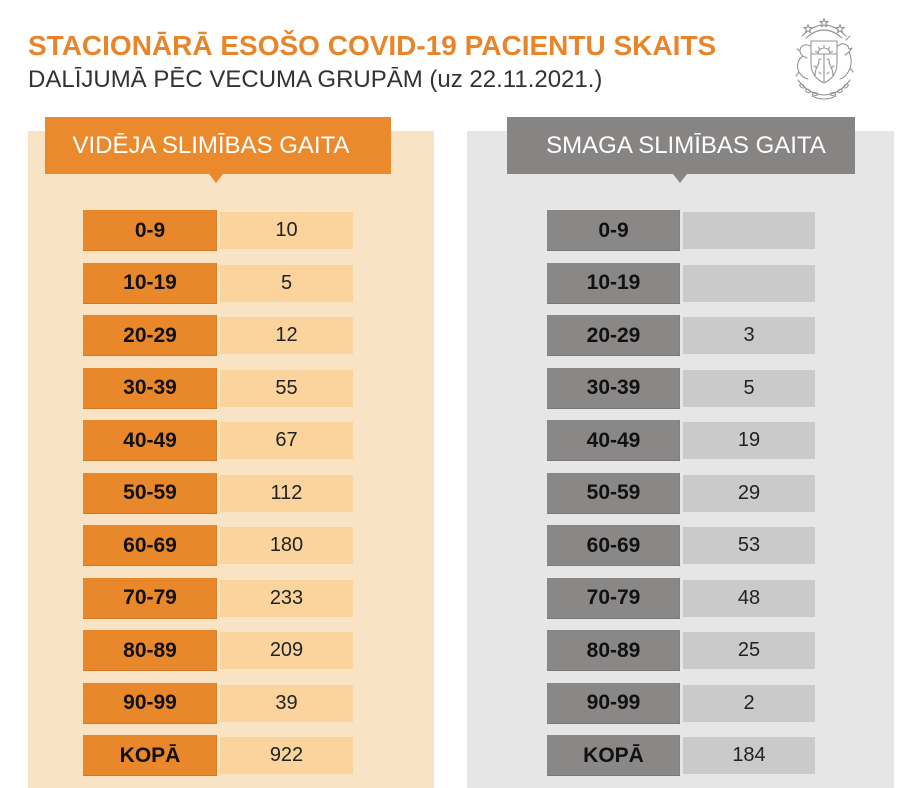  What do you see at coordinates (286, 703) in the screenshot?
I see `moderate-patient-count-value: 39` at bounding box center [286, 703].